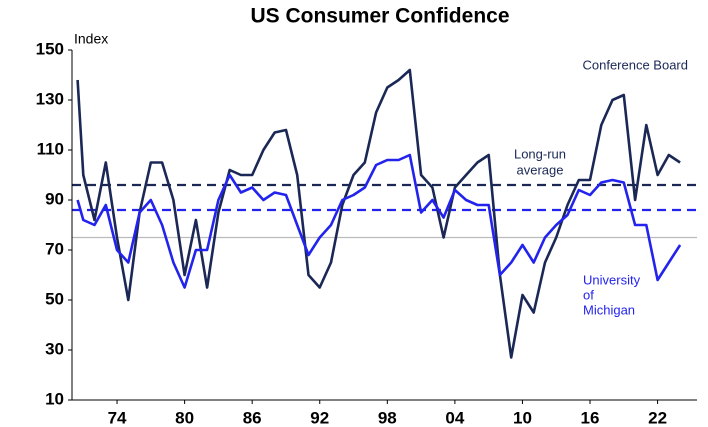  I want to click on y-tick-label: 10, so click(54, 398).